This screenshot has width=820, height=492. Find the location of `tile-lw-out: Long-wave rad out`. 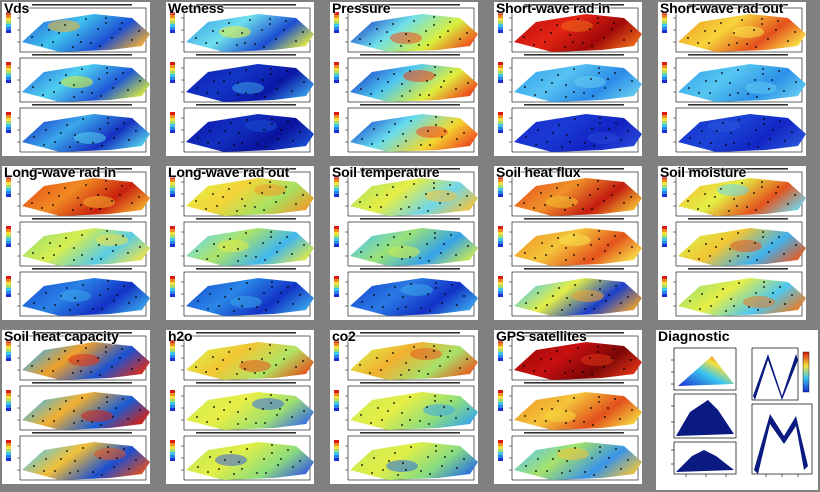

tile-lw-out: Long-wave rad out is located at coordinates (240, 243).